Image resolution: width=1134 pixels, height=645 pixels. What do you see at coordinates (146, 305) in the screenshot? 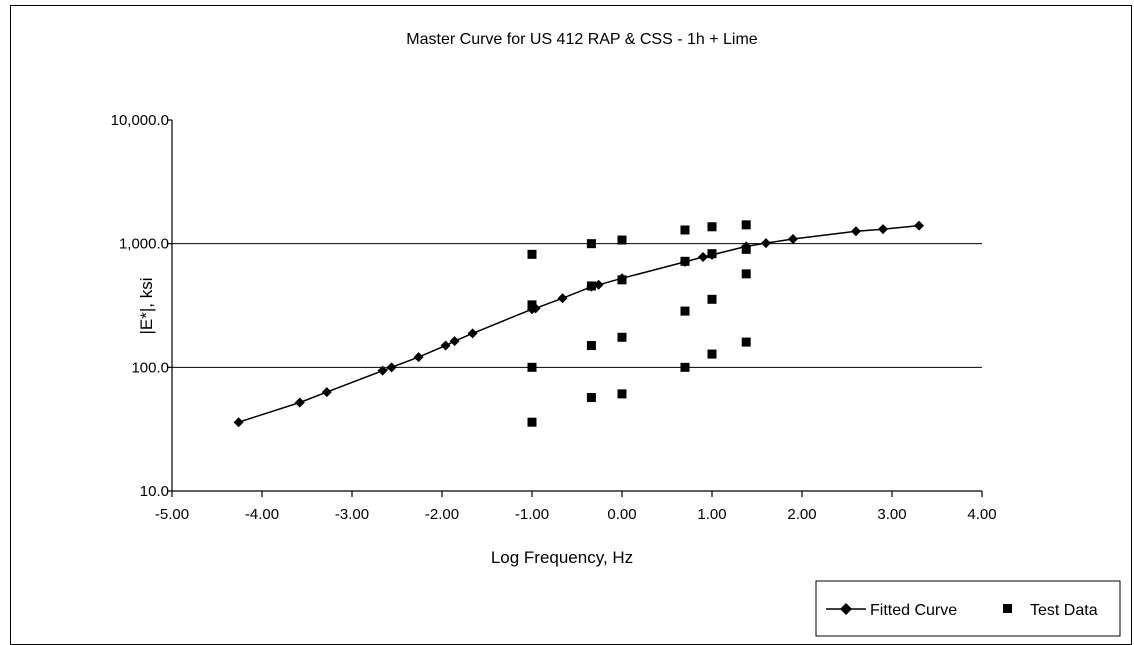
I see `y-axis-title: |E*|, ksi` at bounding box center [146, 305].